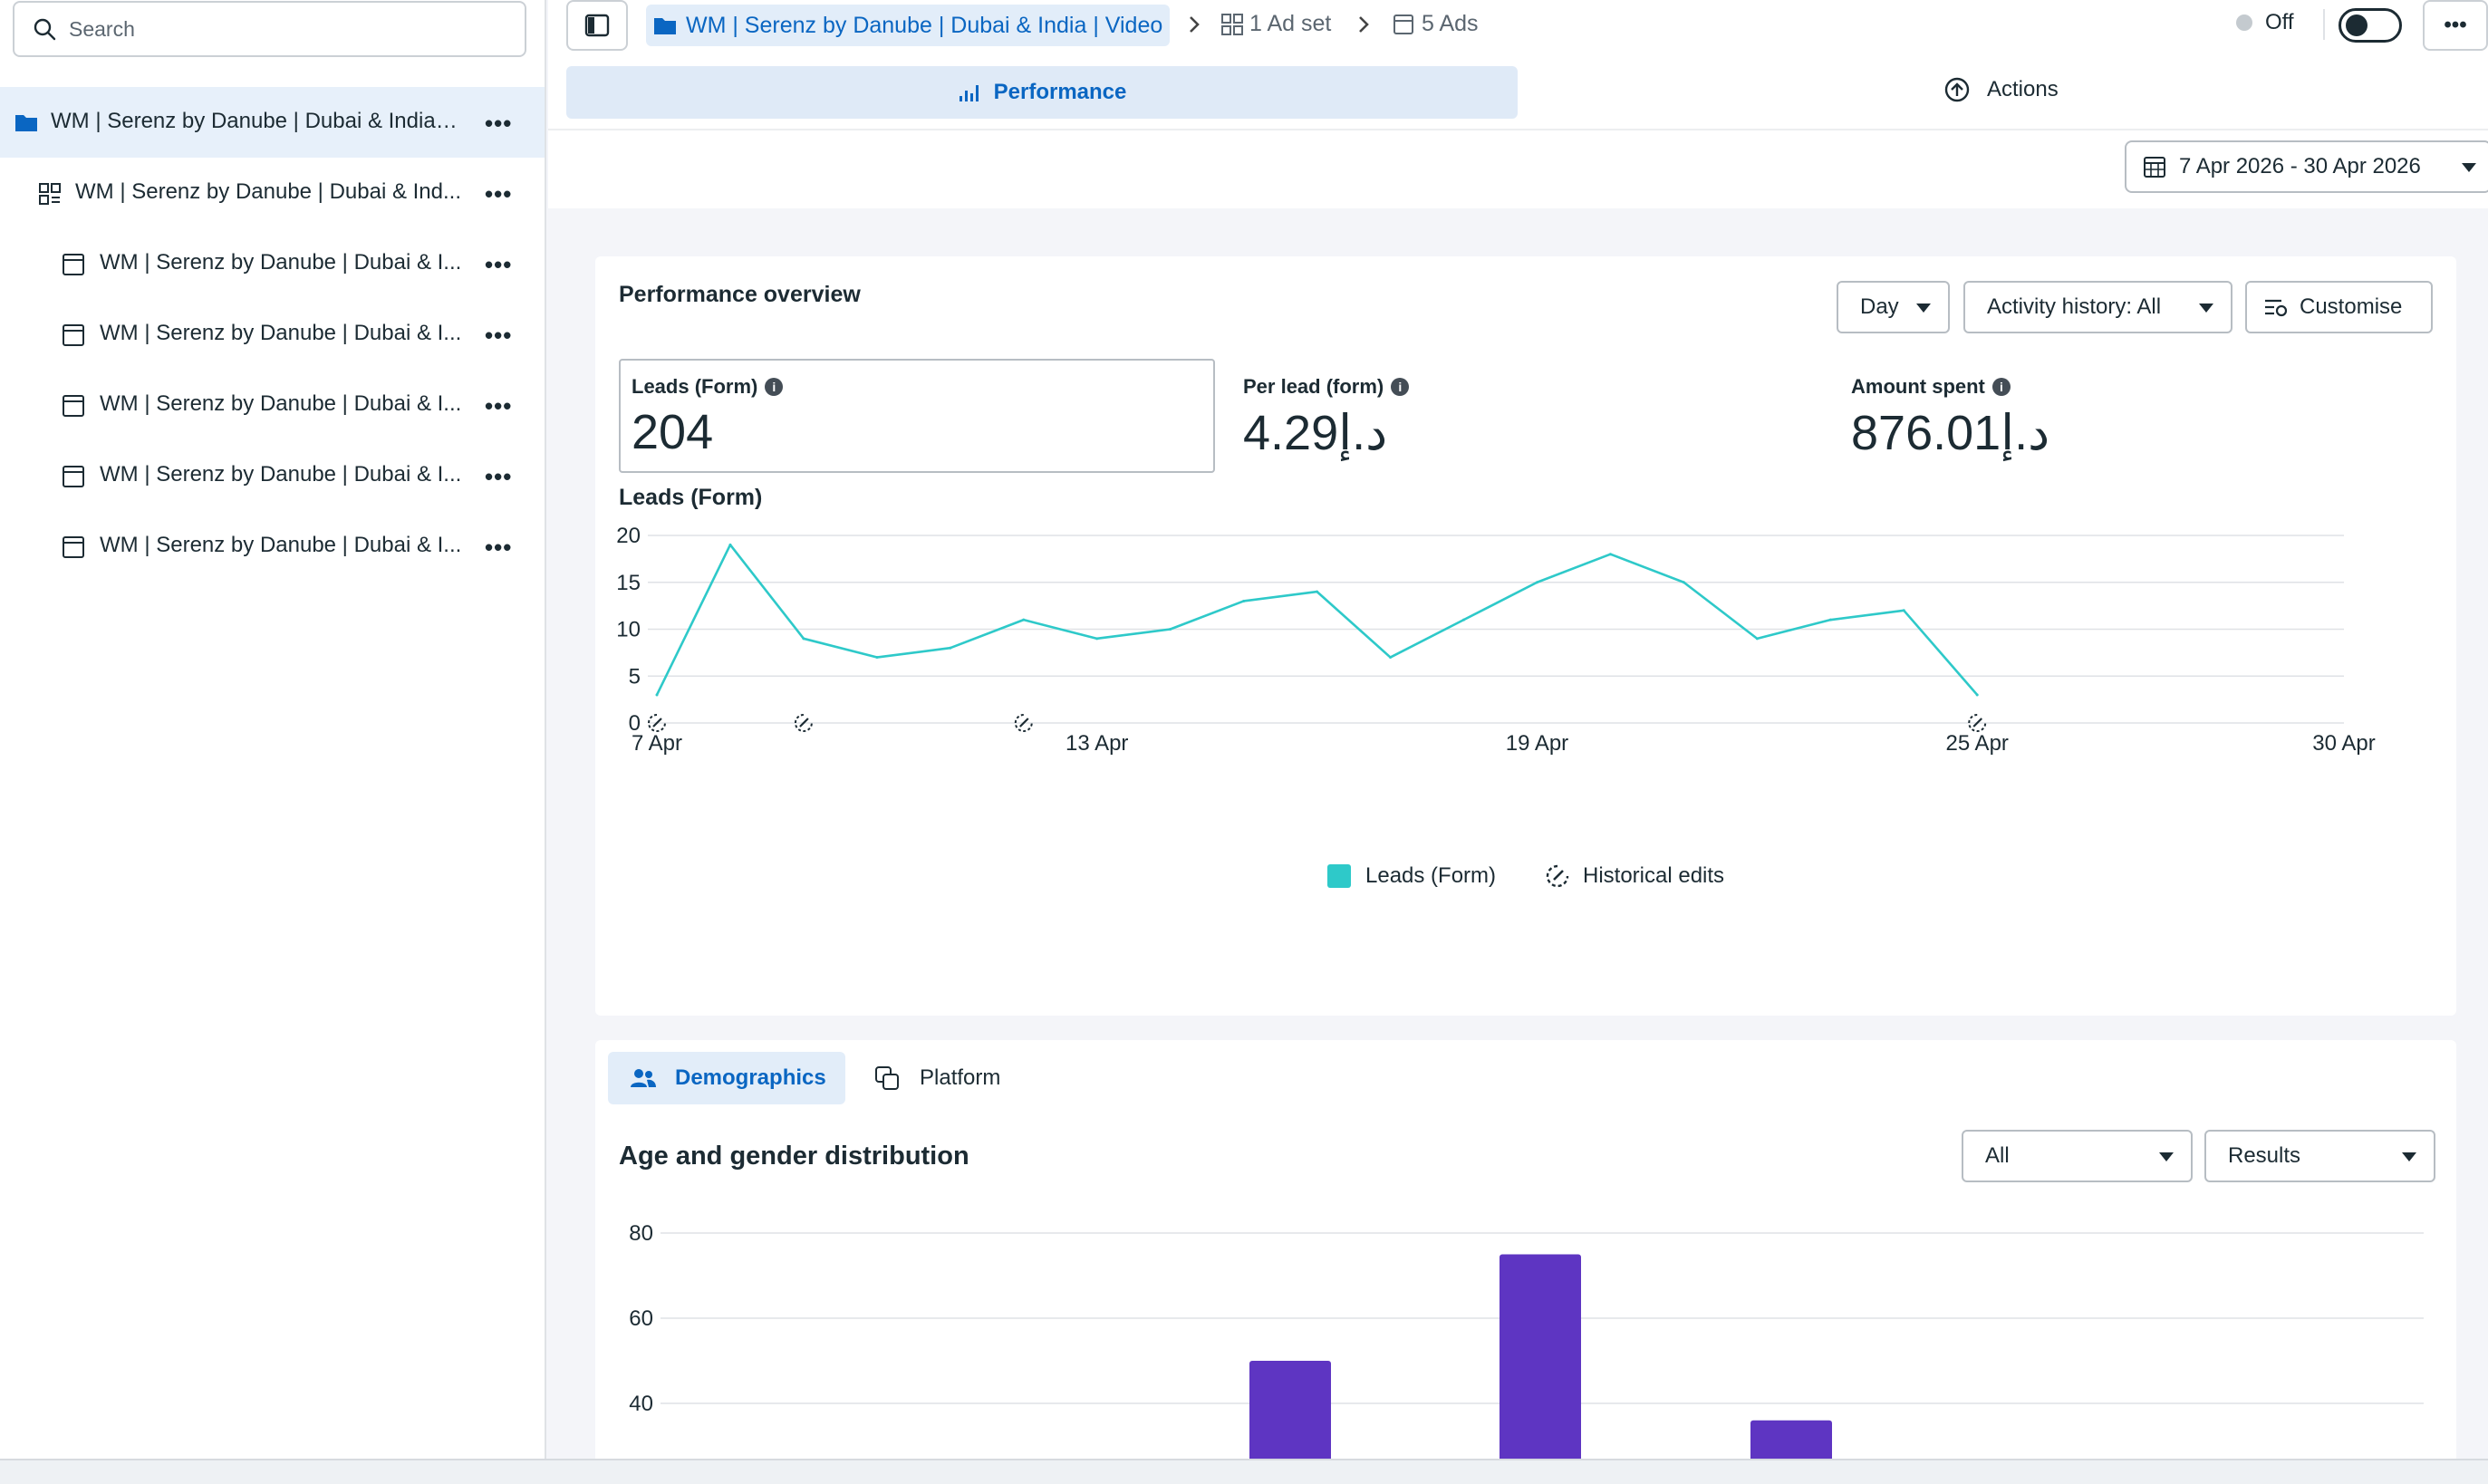  I want to click on toggle-sidebar-button, so click(597, 26).